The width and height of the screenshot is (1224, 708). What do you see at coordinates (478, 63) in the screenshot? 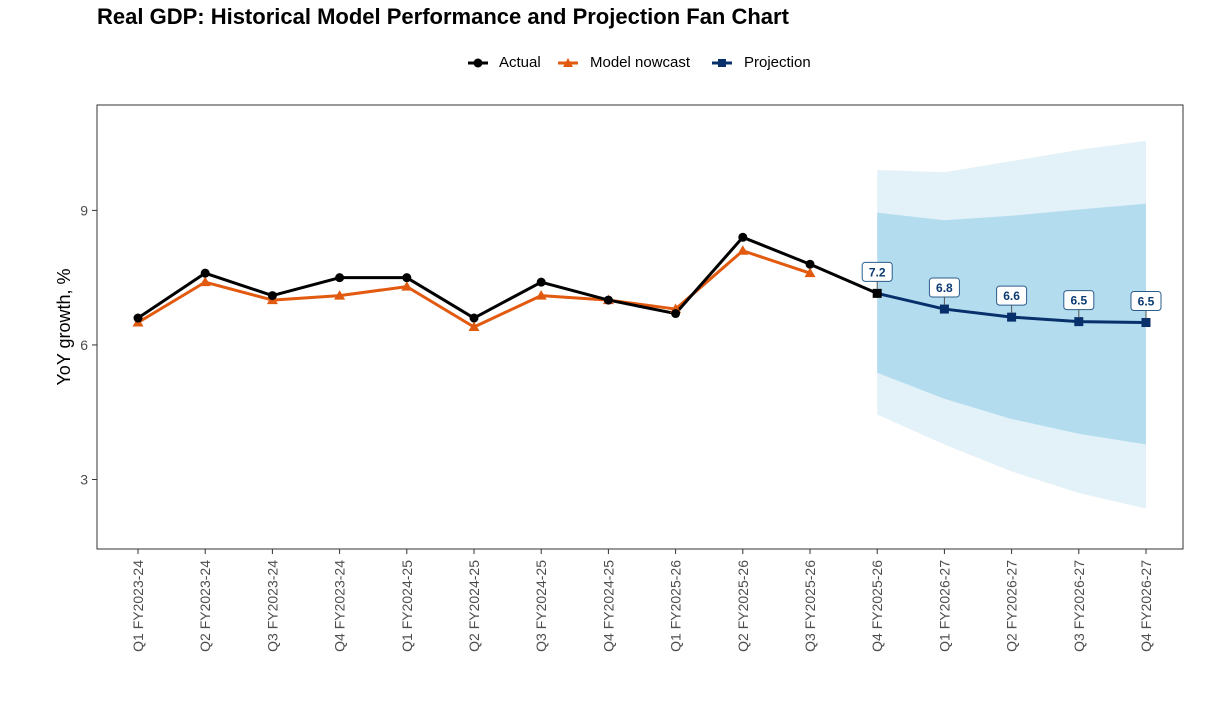
I see `legend-key-actual` at bounding box center [478, 63].